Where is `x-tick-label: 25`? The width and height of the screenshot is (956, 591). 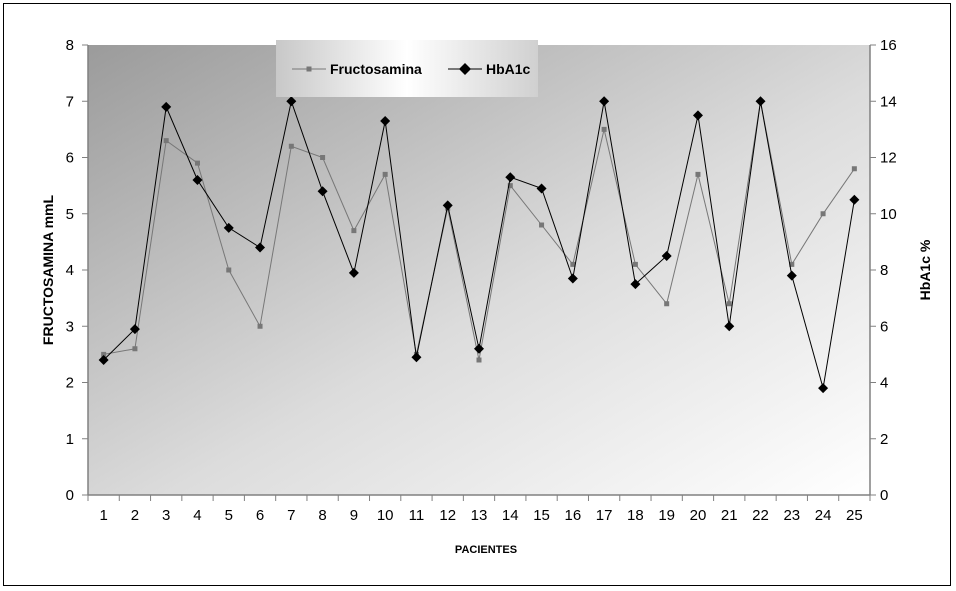 x-tick-label: 25 is located at coordinates (854, 515).